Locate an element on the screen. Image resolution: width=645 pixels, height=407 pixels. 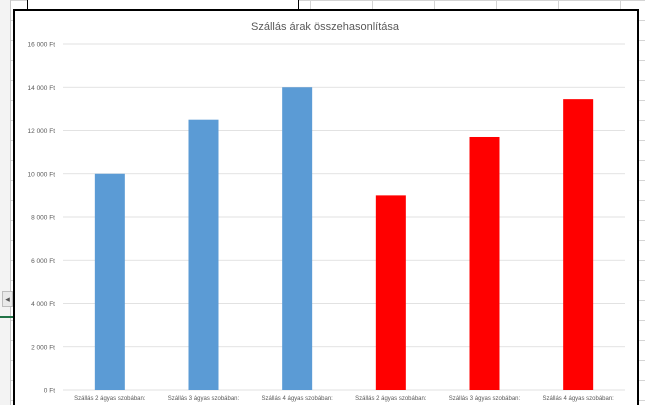
y-tick-label: 10 000 Ft is located at coordinates (42, 174).